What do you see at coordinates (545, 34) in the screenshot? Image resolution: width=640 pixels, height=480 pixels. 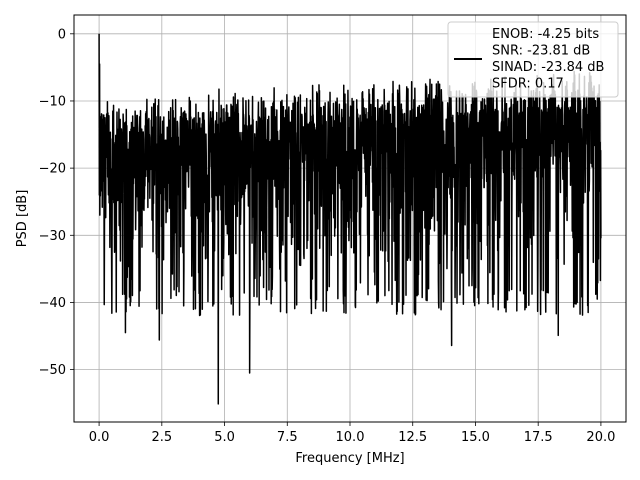 I see `legend-enob: ENOB: -4.25 bits` at bounding box center [545, 34].